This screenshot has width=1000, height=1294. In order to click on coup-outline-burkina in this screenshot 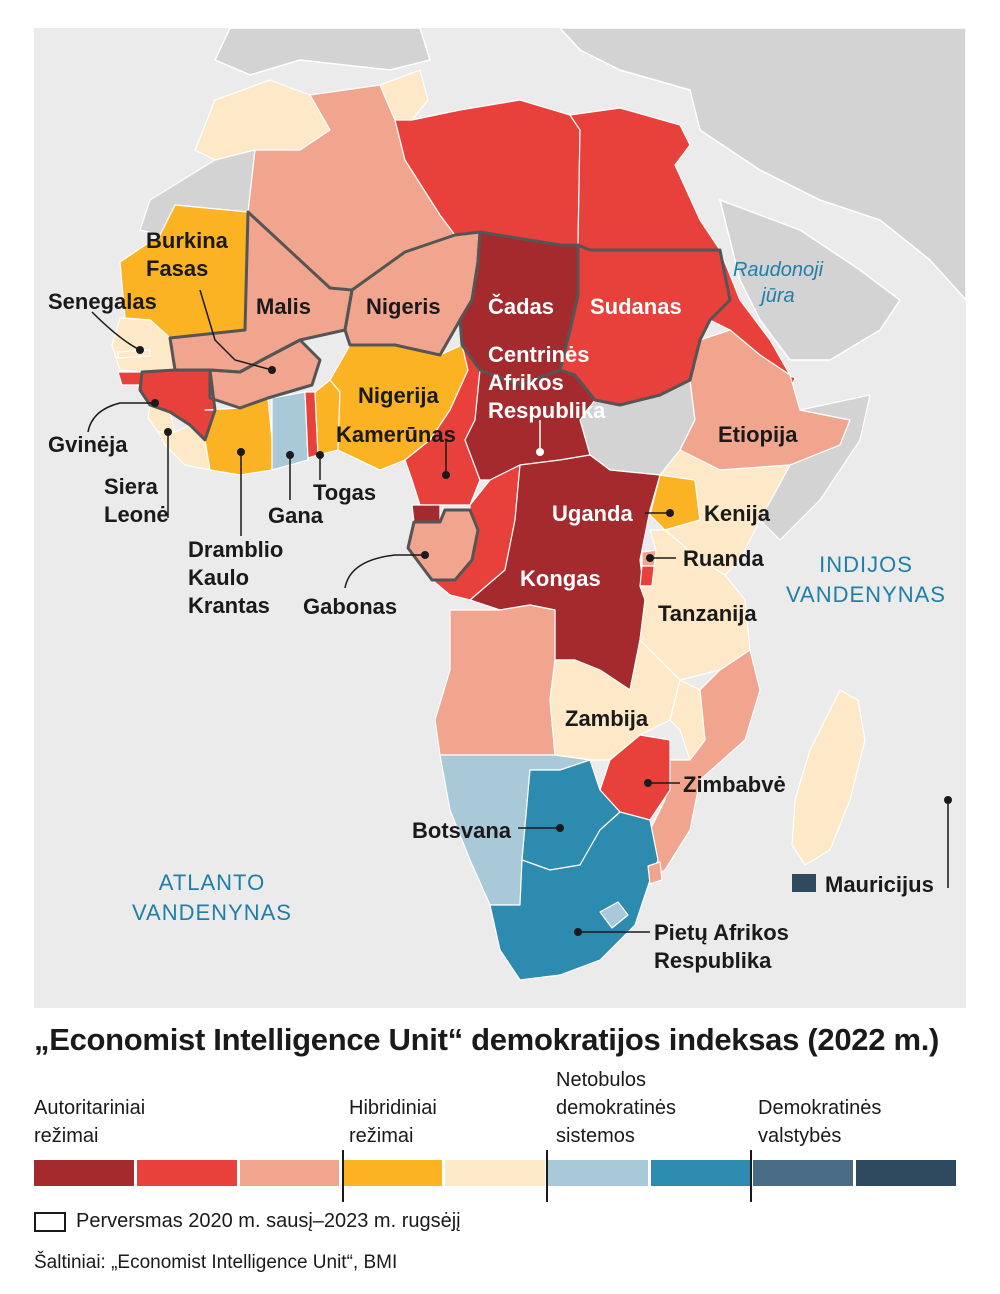, I will do `click(265, 374)`.